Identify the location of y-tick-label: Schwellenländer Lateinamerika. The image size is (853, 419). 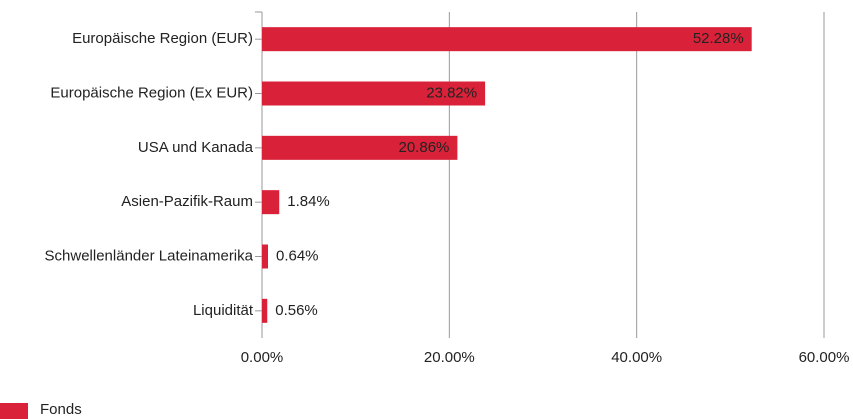
(149, 255).